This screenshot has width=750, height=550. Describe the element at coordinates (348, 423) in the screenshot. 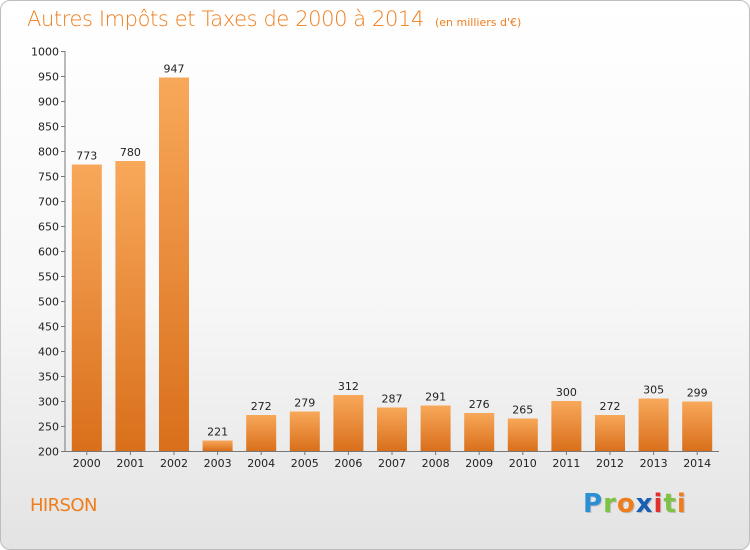

I see `bar-2006` at that location.